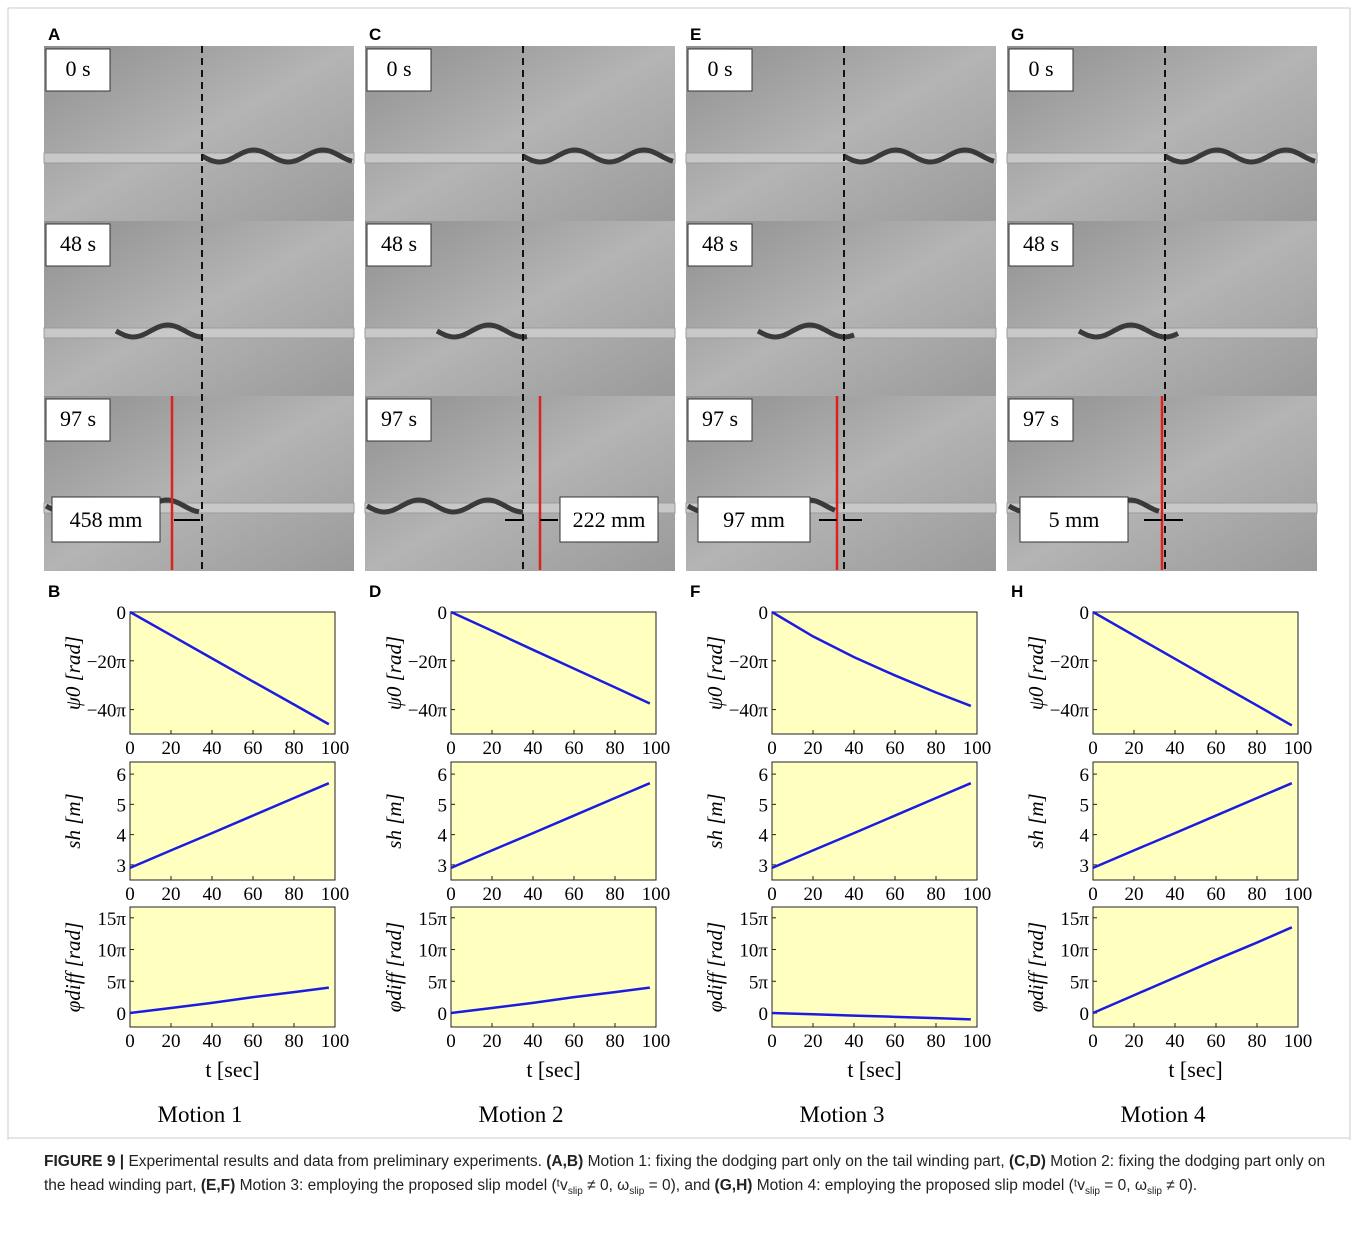  Describe the element at coordinates (428, 662) in the screenshot. I see `y-tick-label: −20π` at that location.